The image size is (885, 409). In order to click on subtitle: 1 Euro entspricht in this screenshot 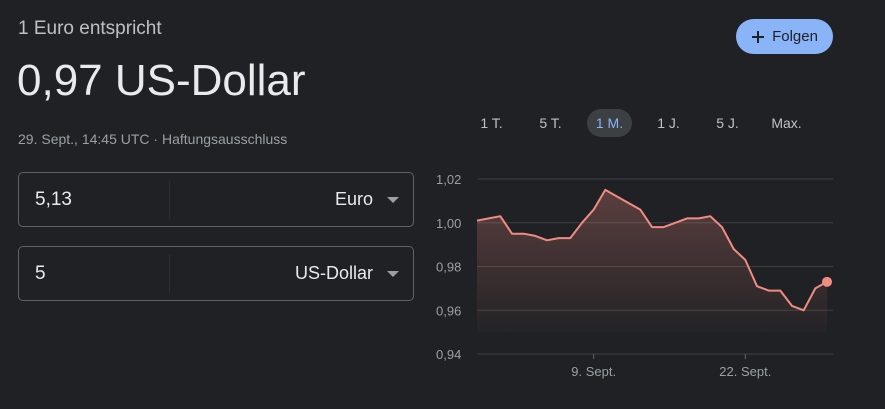, I will do `click(90, 28)`.